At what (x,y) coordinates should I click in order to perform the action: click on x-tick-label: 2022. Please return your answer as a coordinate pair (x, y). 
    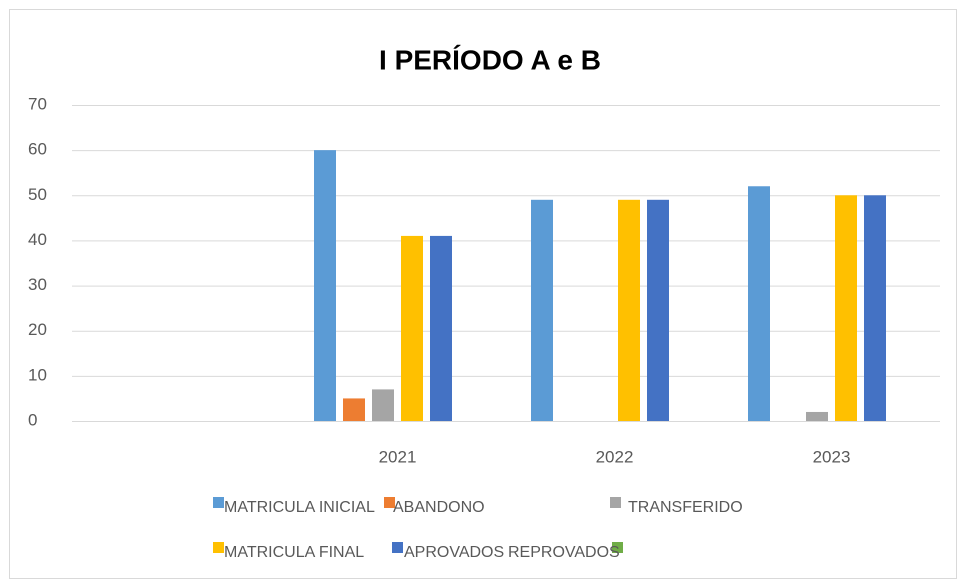
    Looking at the image, I should click on (615, 456).